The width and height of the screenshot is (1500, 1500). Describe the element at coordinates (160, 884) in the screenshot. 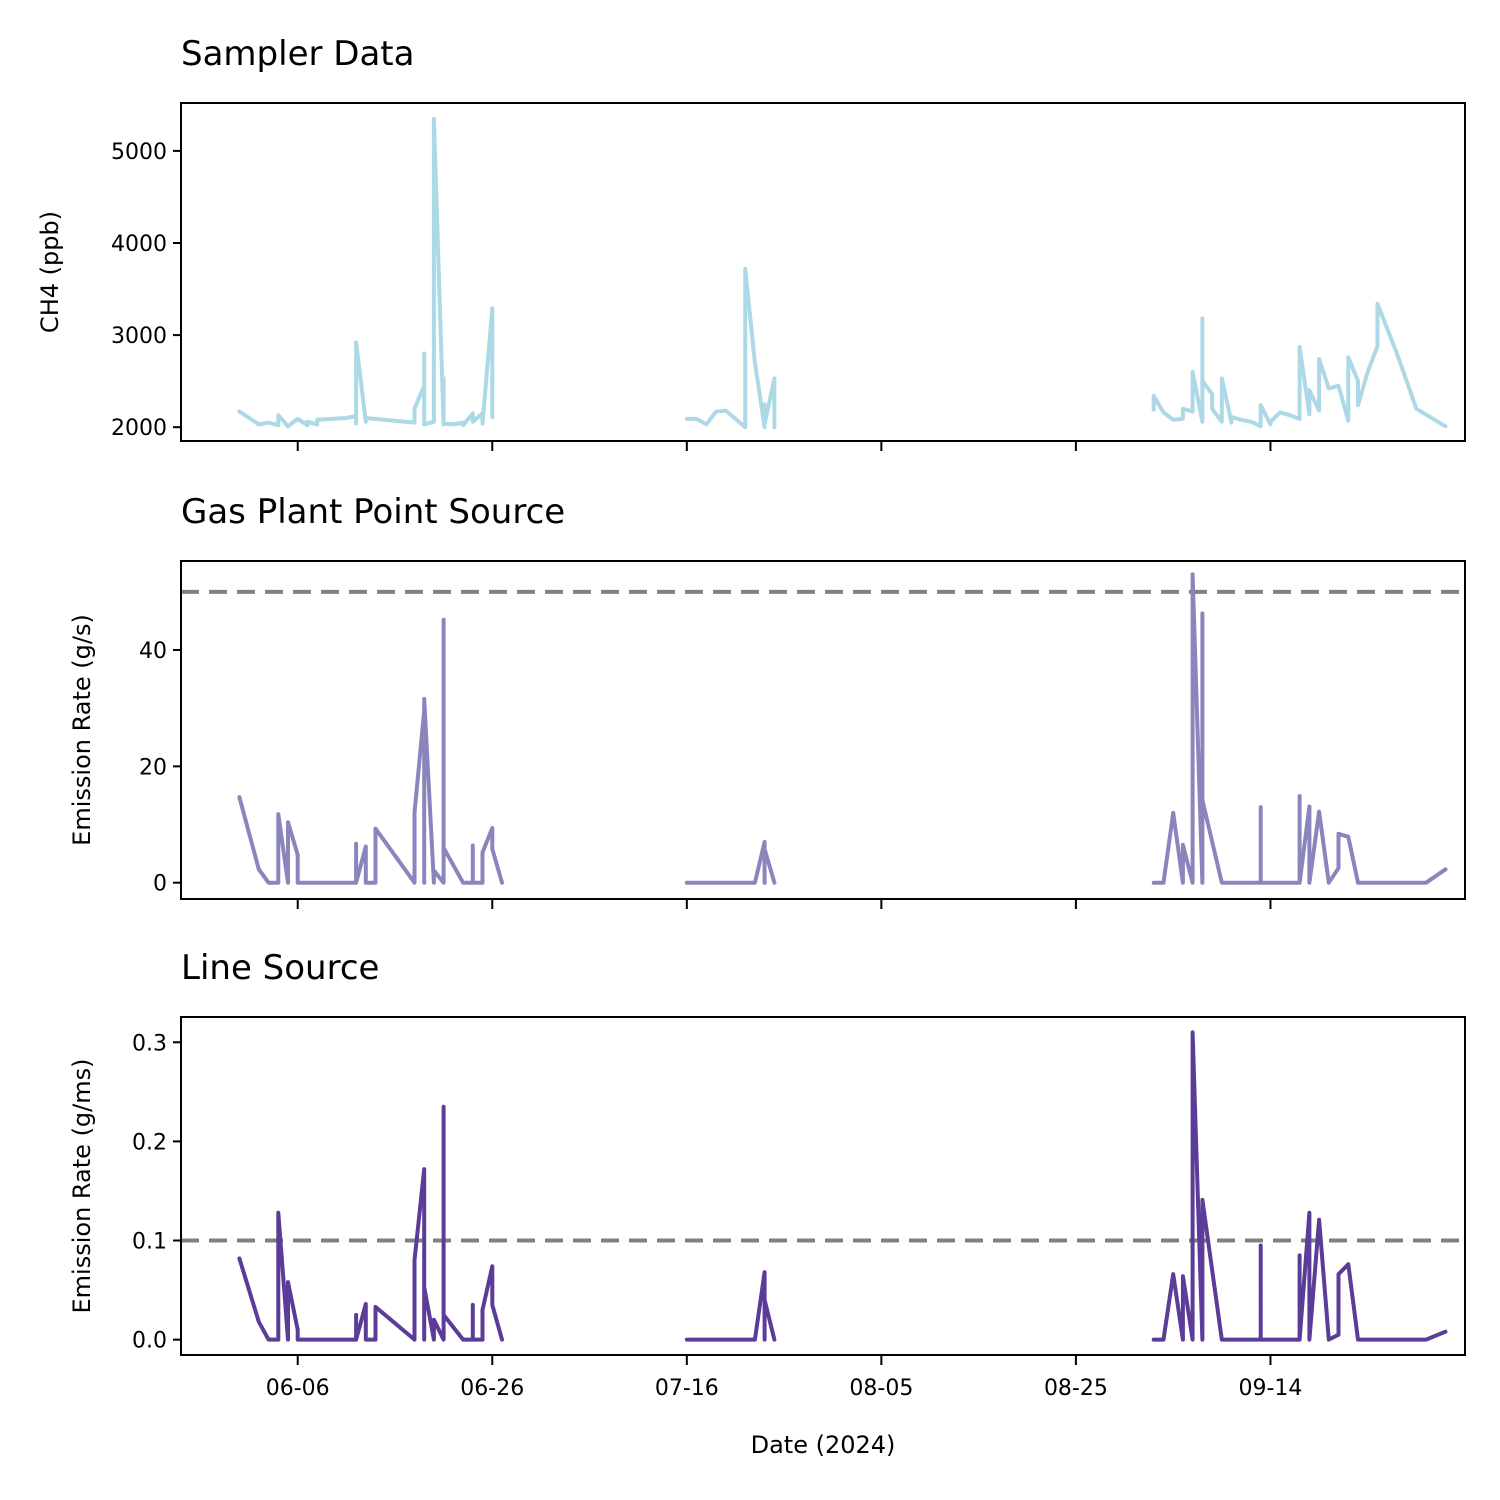

I see `y-tick-label: 0` at that location.